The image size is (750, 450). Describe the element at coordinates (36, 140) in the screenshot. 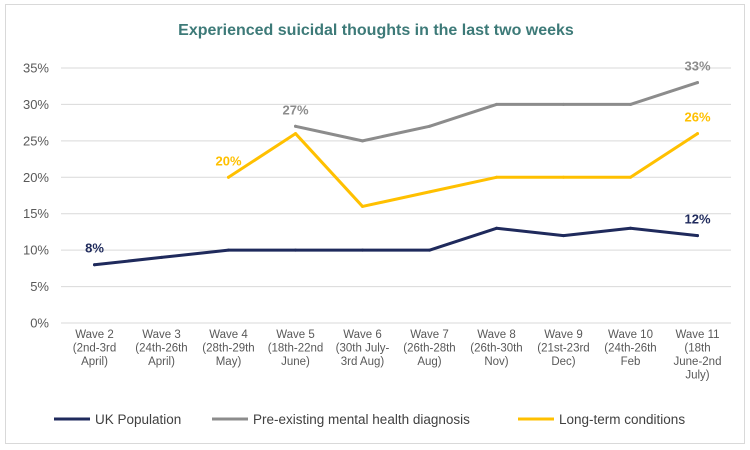

I see `y-tick-label: 25%` at that location.